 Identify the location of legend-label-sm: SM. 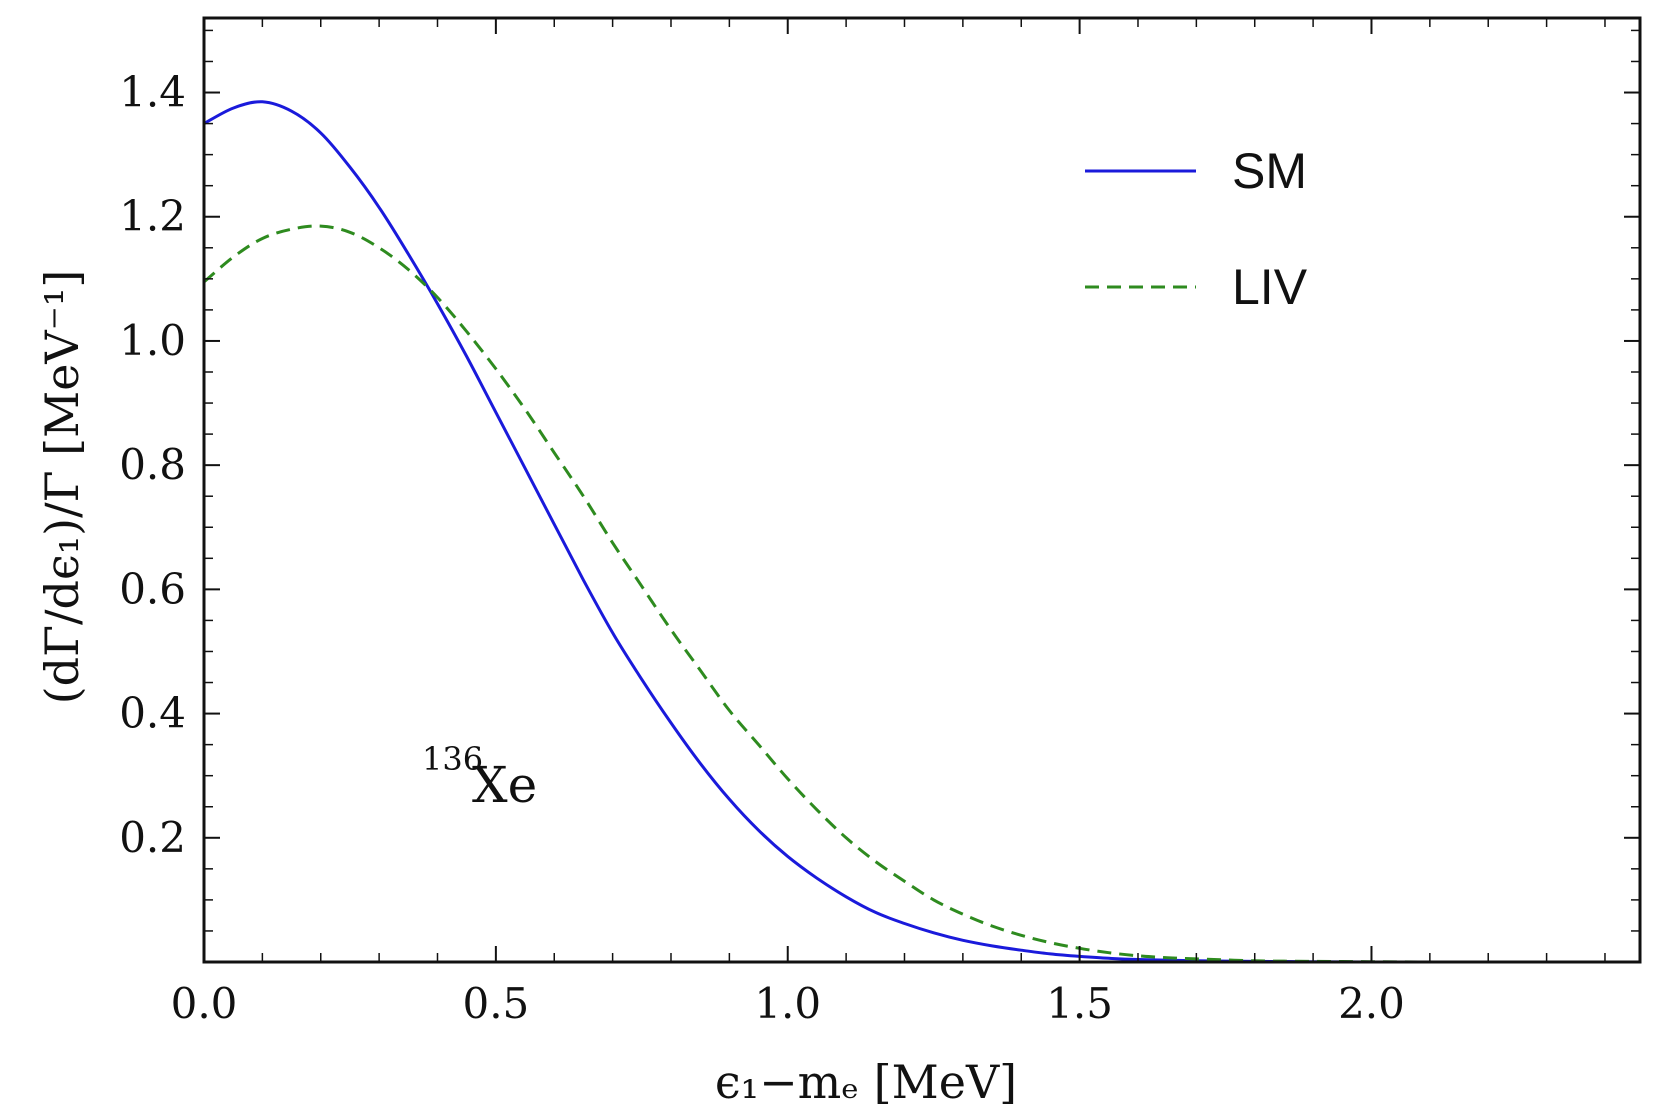
(1269, 171).